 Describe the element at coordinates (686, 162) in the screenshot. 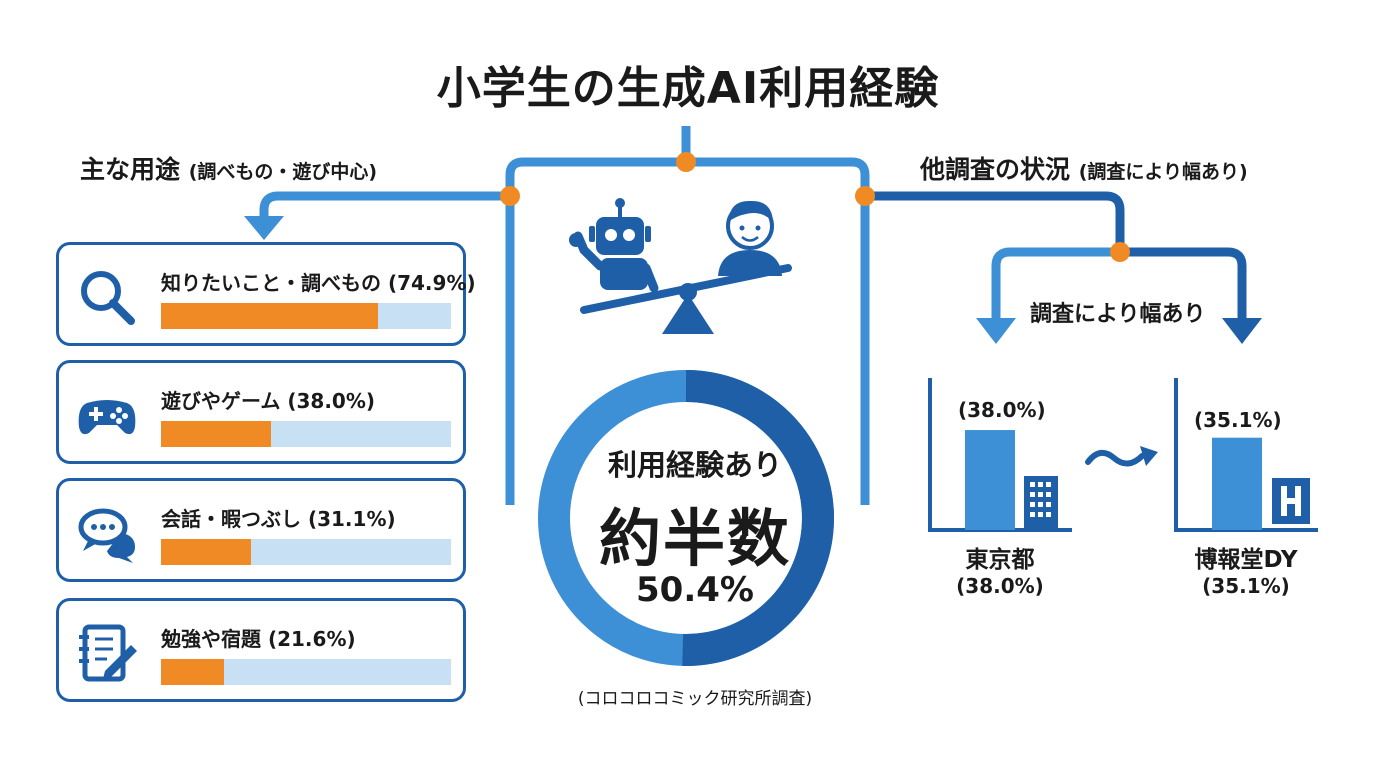

I see `junction-dot-top` at that location.